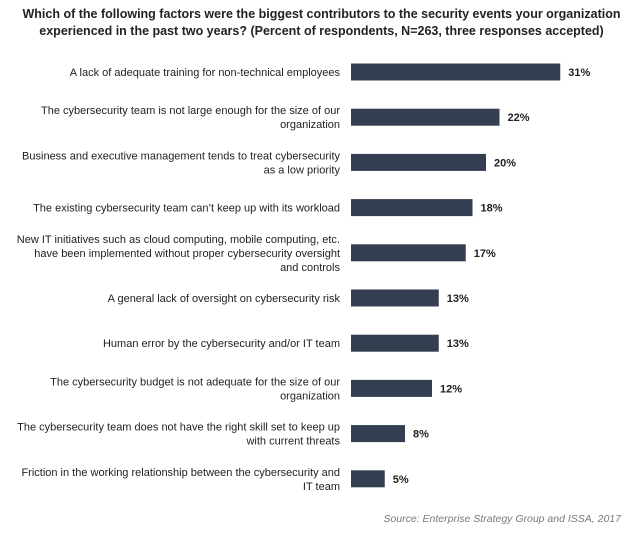 The width and height of the screenshot is (643, 539). What do you see at coordinates (505, 163) in the screenshot?
I see `value-label: 20%` at bounding box center [505, 163].